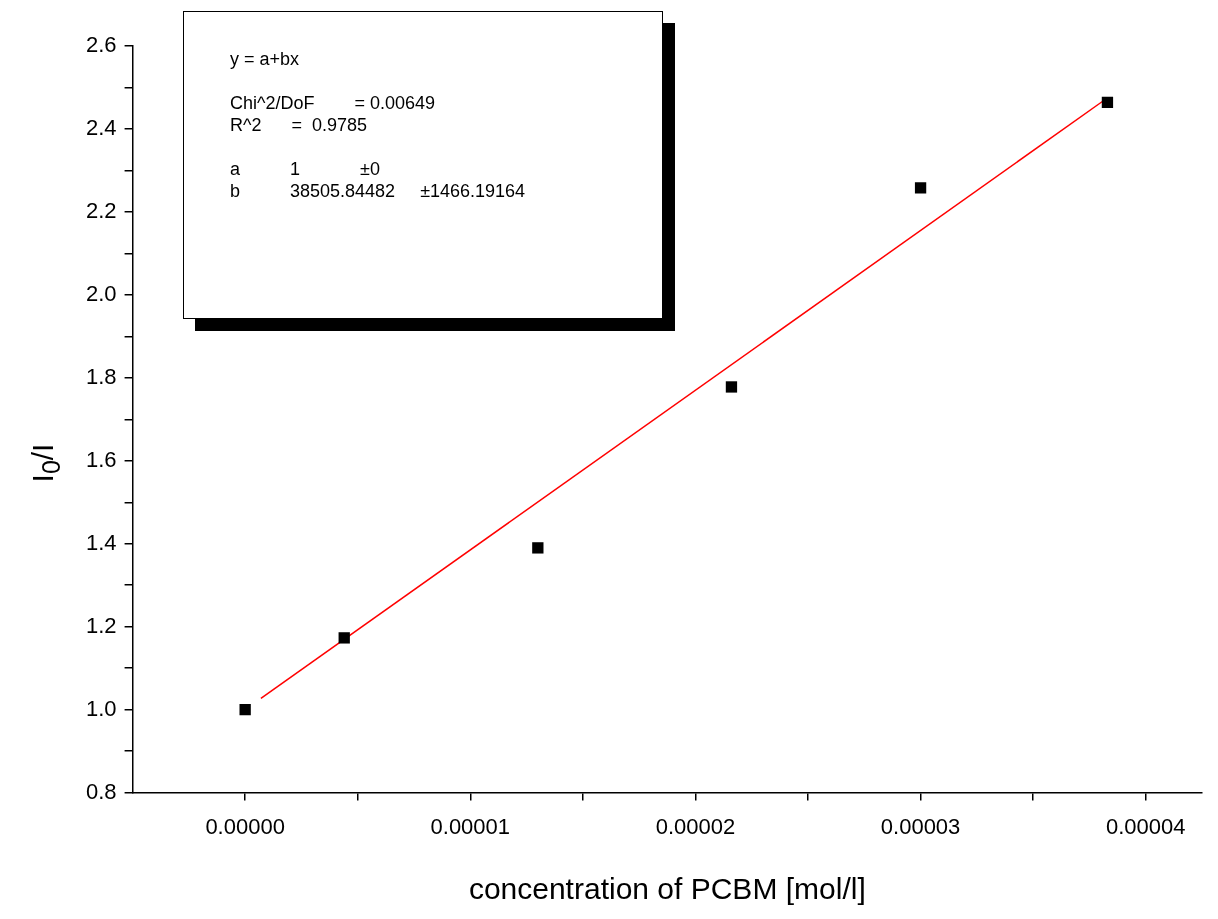  I want to click on y-tick-label: 1.6, so click(101, 459).